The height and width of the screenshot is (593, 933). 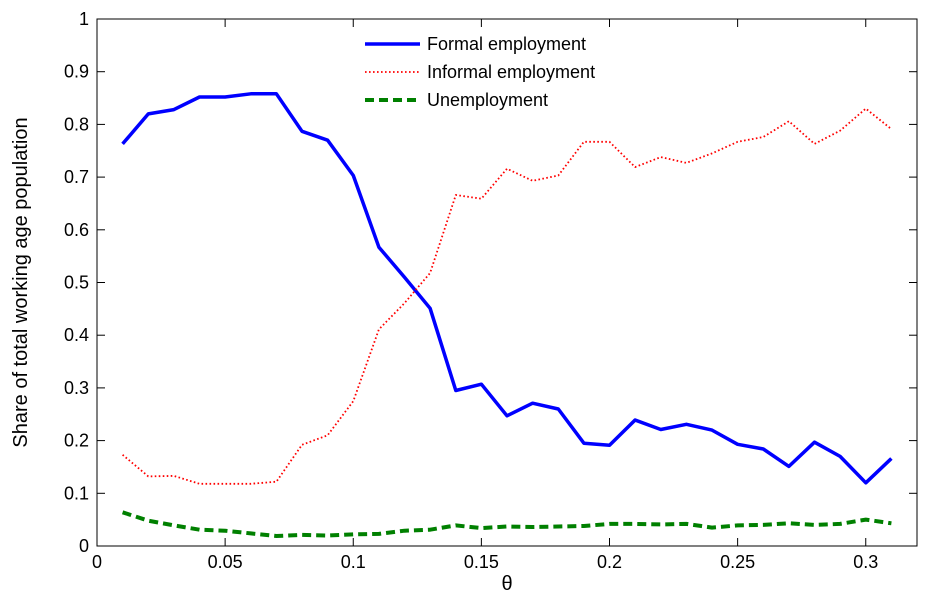 I want to click on y-tick-label: 1, so click(x=84, y=19).